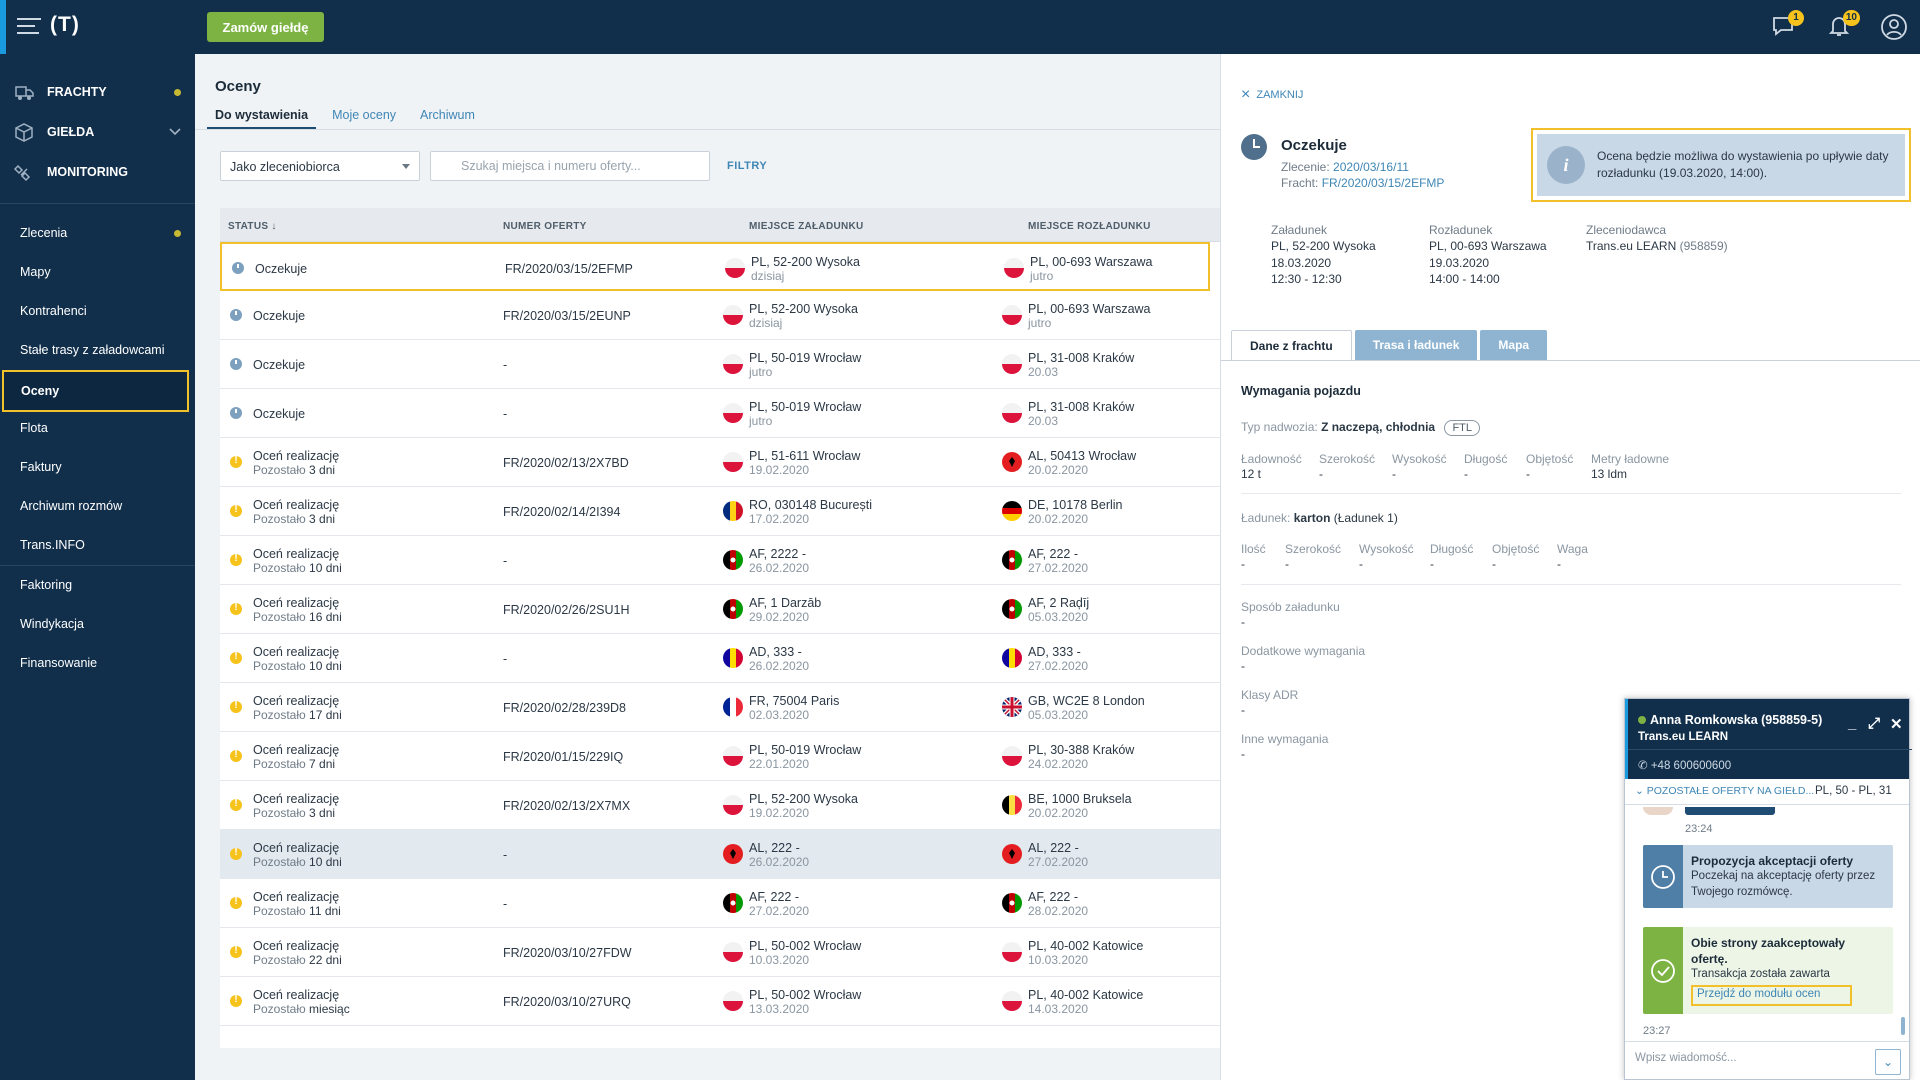  What do you see at coordinates (1657, 1031) in the screenshot?
I see `message-time: 23:27` at bounding box center [1657, 1031].